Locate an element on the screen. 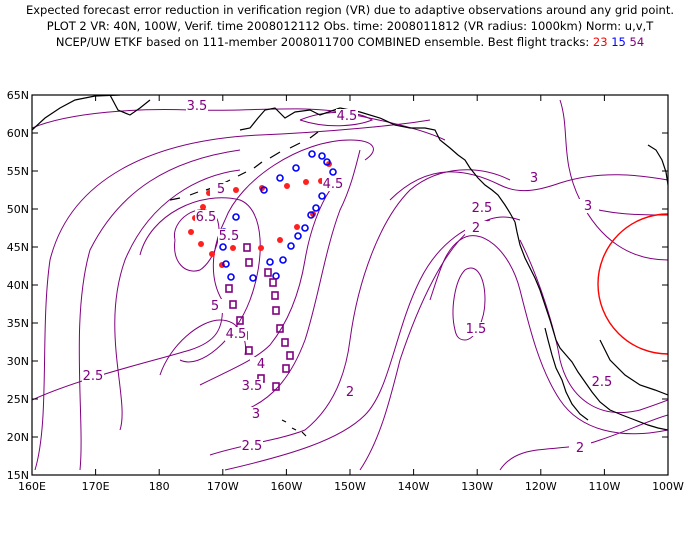 The image size is (700, 540). contour-label: 6.5 is located at coordinates (206, 217).